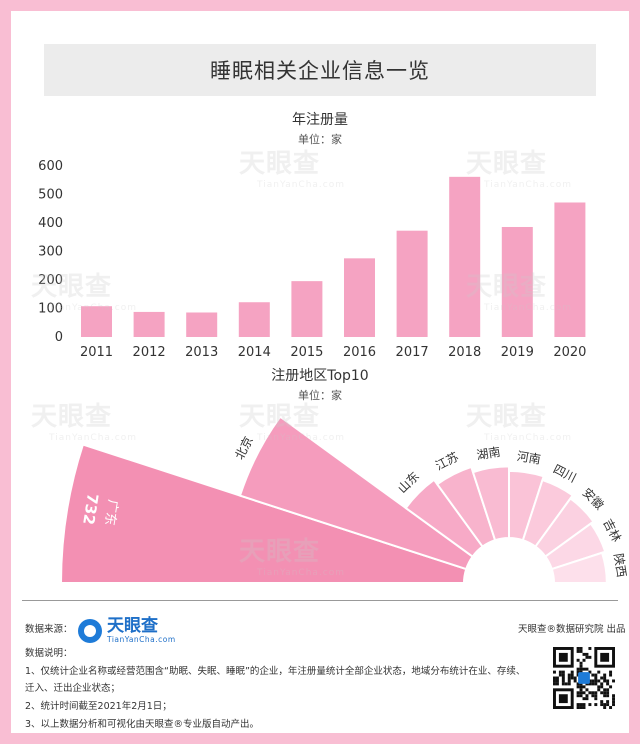 The image size is (640, 744). I want to click on source-logo-cn: 天眼查, so click(132, 626).